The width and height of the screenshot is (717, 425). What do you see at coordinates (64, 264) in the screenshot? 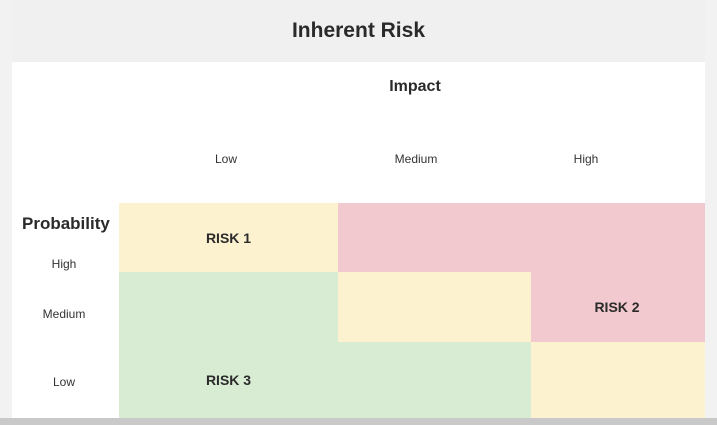
I see `probability-high-label: High` at bounding box center [64, 264].